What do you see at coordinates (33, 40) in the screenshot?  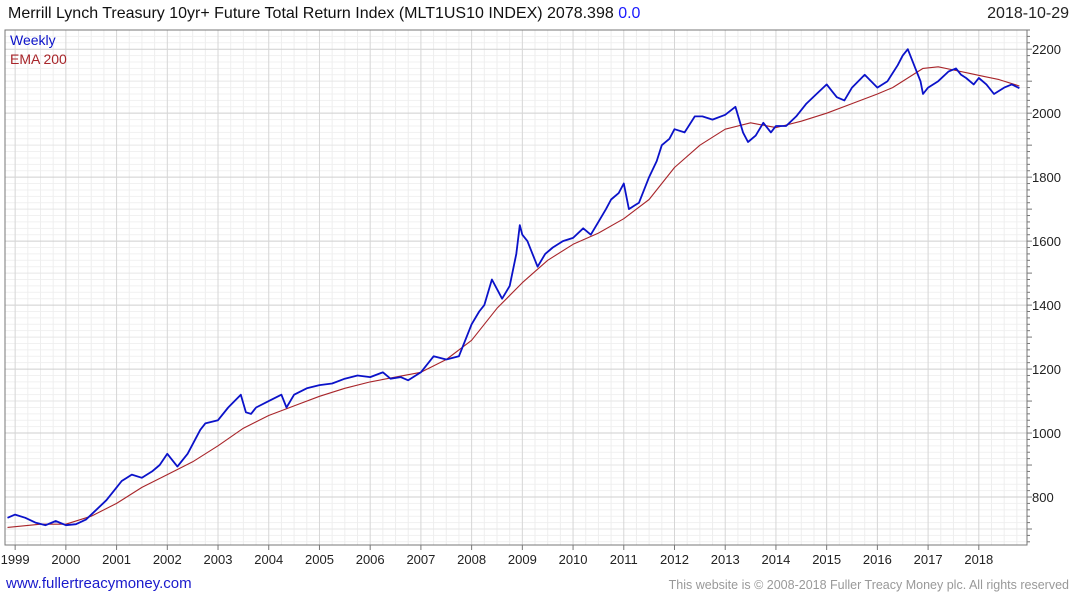 I see `legend-weekly: Weekly` at bounding box center [33, 40].